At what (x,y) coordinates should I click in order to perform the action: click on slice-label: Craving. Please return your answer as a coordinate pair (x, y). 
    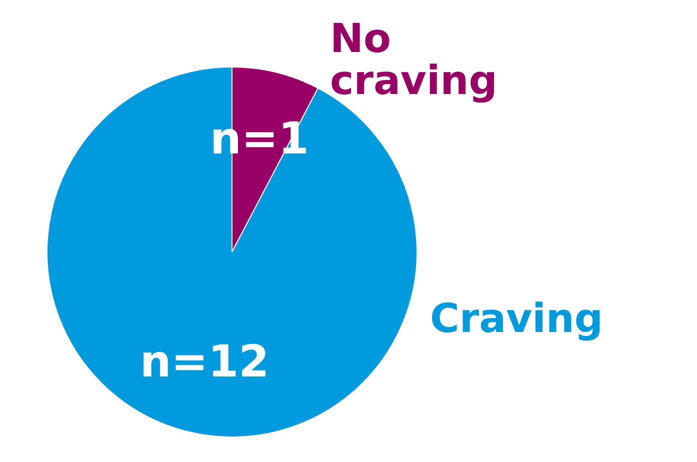
    Looking at the image, I should click on (516, 319).